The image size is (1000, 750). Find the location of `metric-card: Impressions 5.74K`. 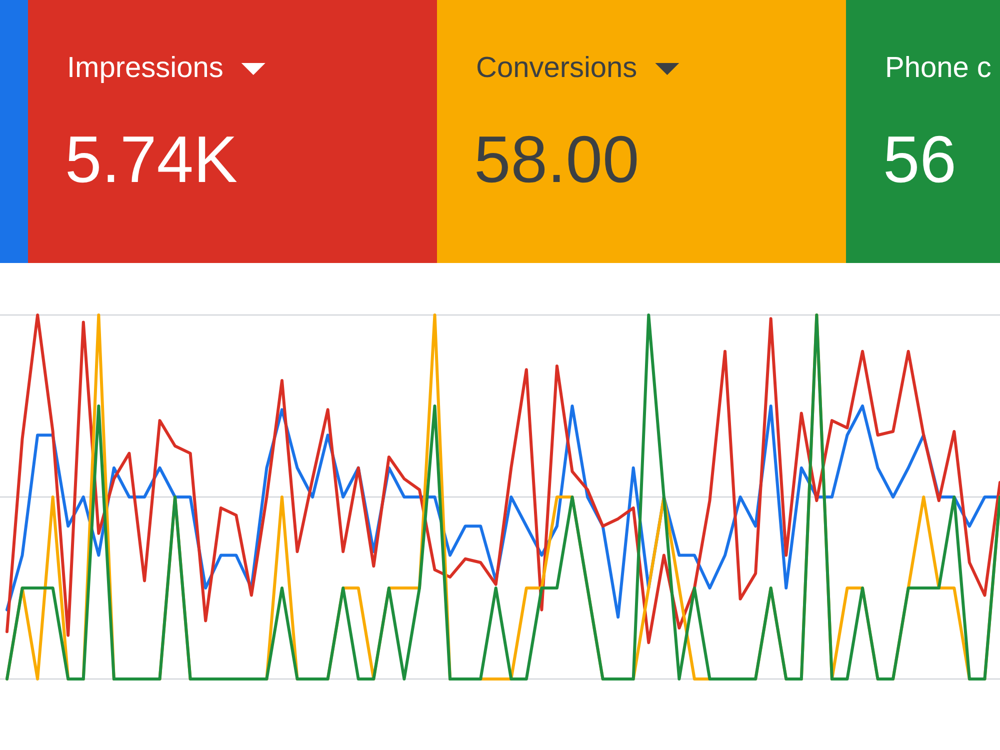

metric-card: Impressions 5.74K is located at coordinates (232, 131).